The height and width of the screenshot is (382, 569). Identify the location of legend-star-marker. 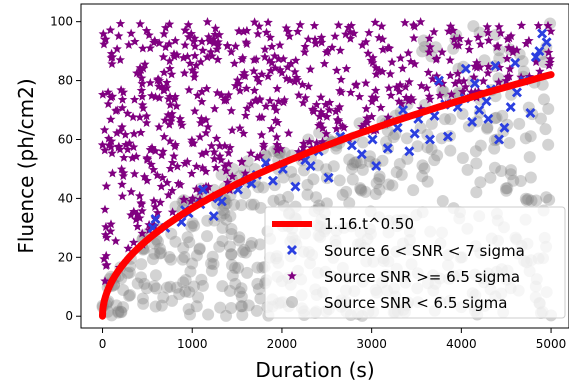
(292, 275).